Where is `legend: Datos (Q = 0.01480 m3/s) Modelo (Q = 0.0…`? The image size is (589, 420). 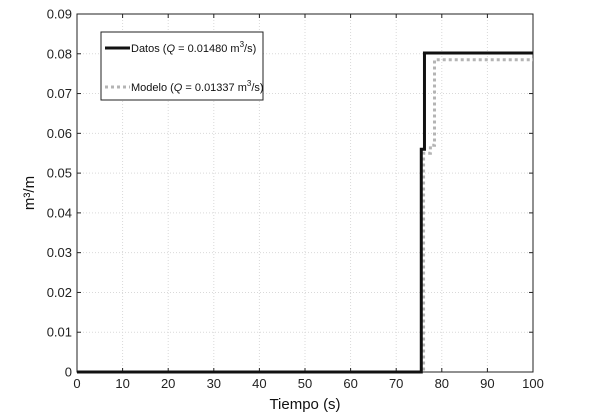 legend: Datos (Q = 0.01480 m3/s) Modelo (Q = 0.0… is located at coordinates (182, 66).